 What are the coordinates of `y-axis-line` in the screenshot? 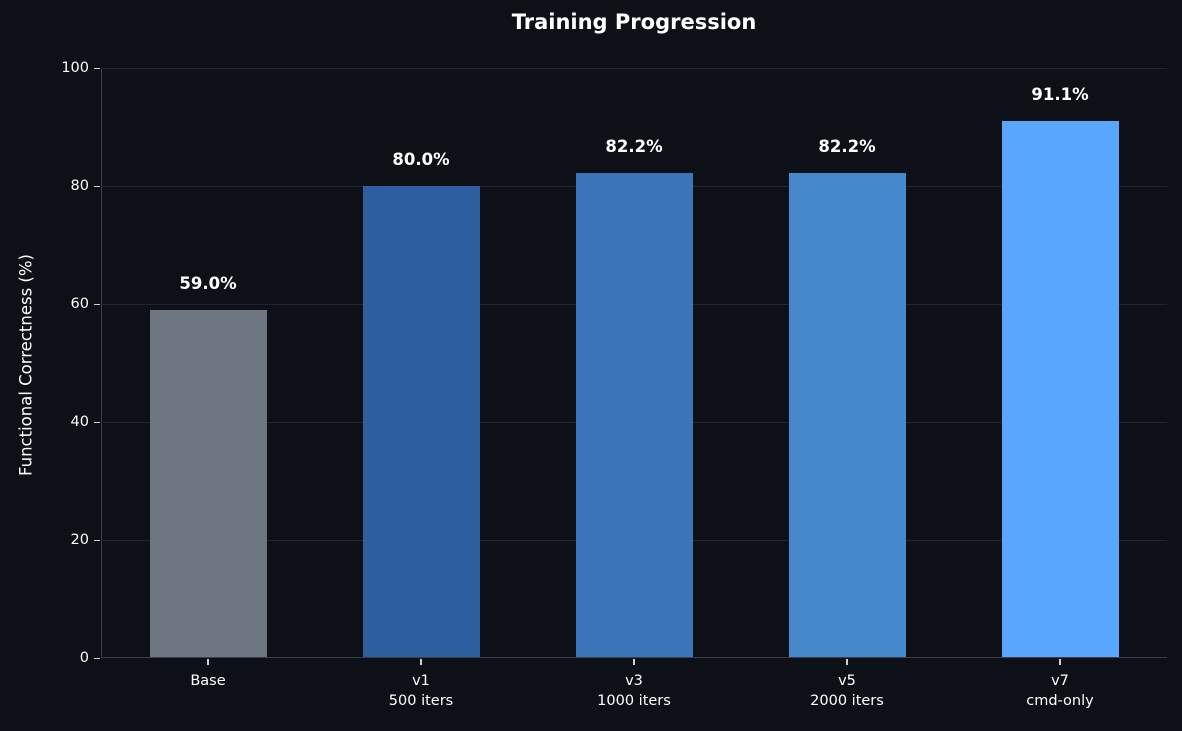 It's located at (101, 363).